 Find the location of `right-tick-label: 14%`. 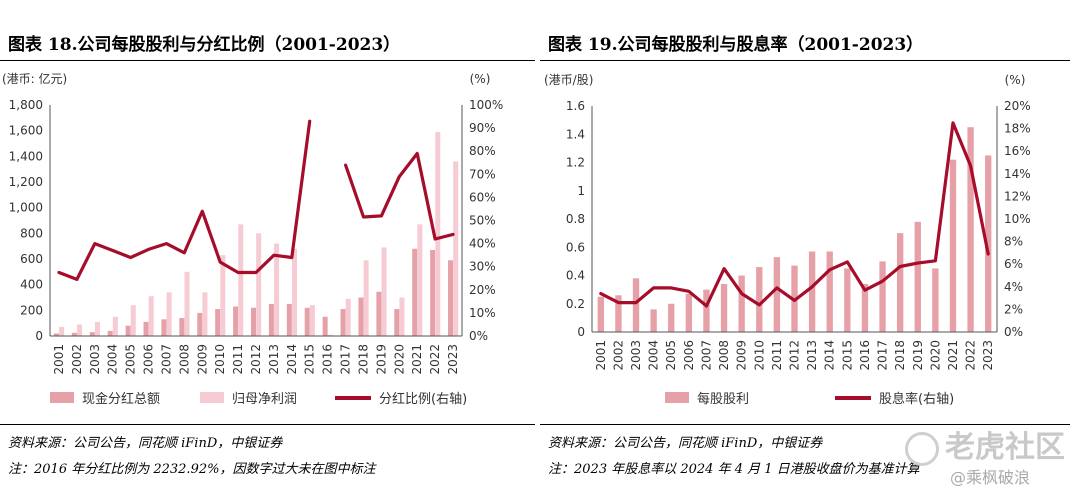

right-tick-label: 14% is located at coordinates (1017, 174).